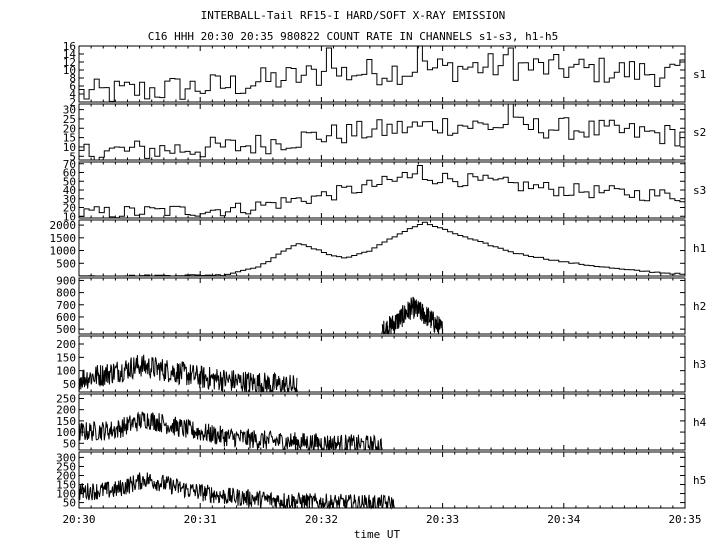  Describe the element at coordinates (69, 190) in the screenshot. I see `y-tick-label: 40` at that location.